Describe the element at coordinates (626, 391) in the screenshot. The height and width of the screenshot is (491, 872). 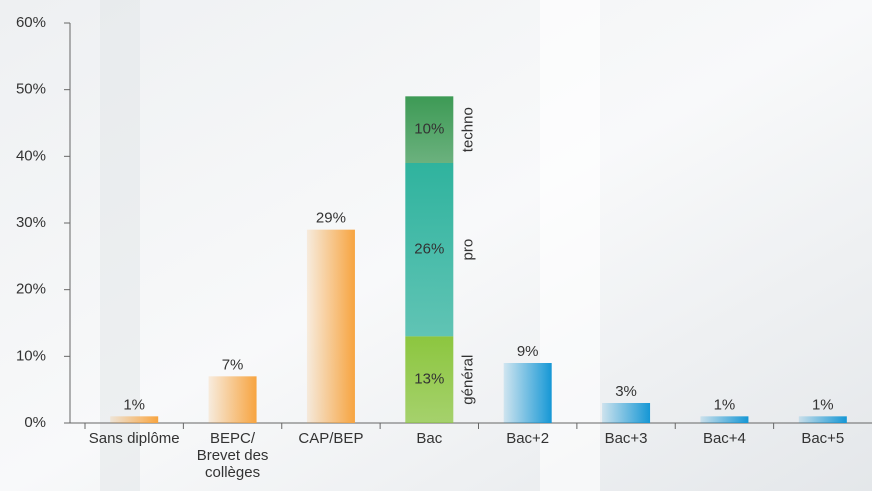
I see `data-label: 3%` at that location.